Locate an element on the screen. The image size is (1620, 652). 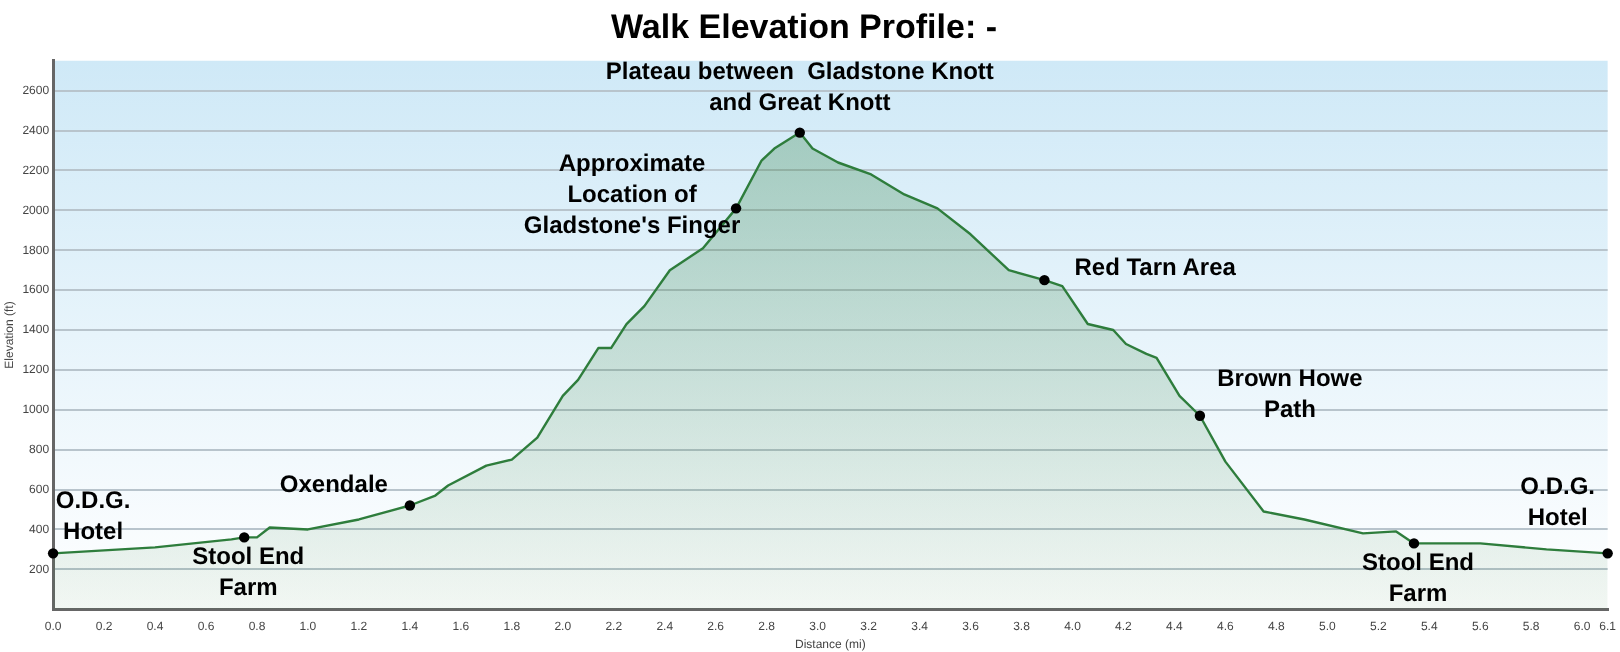
annotation: Oxendale is located at coordinates (334, 484).